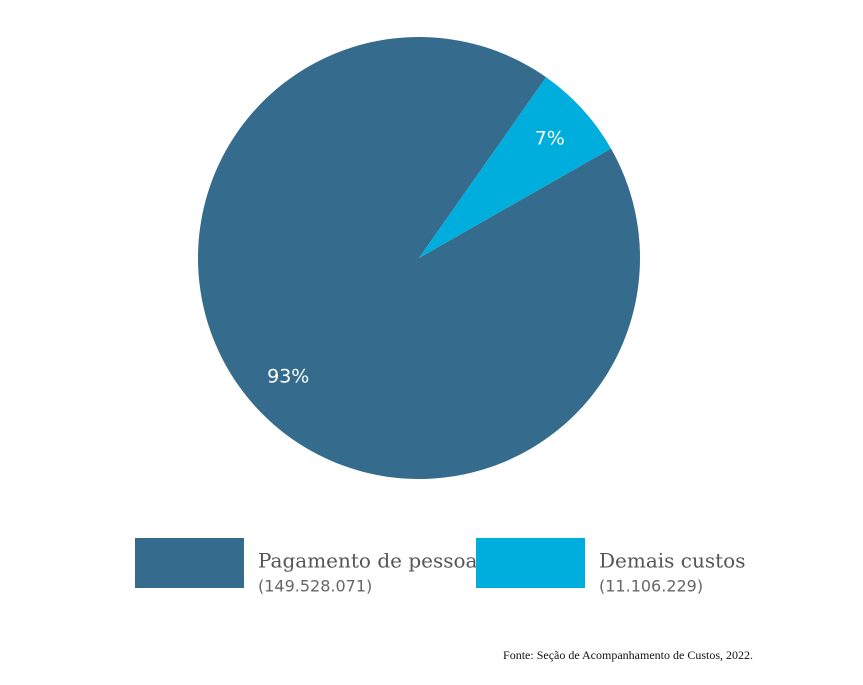 The width and height of the screenshot is (863, 685). Describe the element at coordinates (315, 586) in the screenshot. I see `legend-amount: (149.528.071)` at that location.